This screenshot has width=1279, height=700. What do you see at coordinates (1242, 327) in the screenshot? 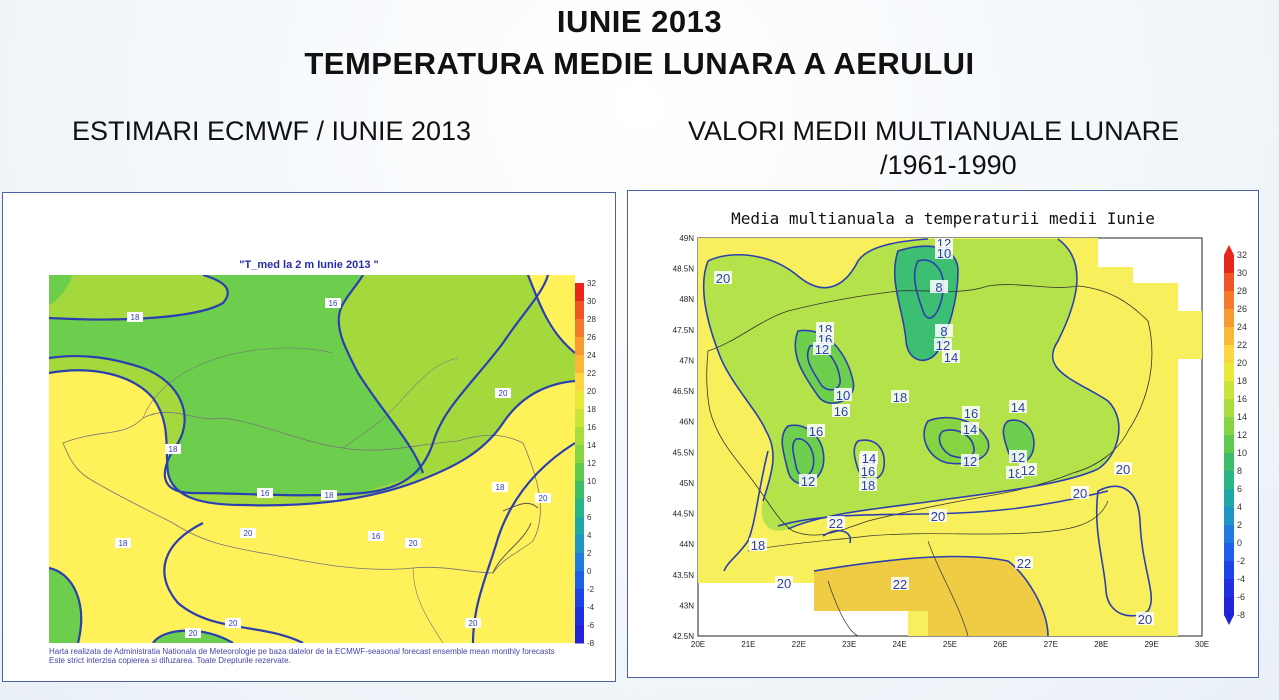
I see `scale-label: 24` at bounding box center [1242, 327].